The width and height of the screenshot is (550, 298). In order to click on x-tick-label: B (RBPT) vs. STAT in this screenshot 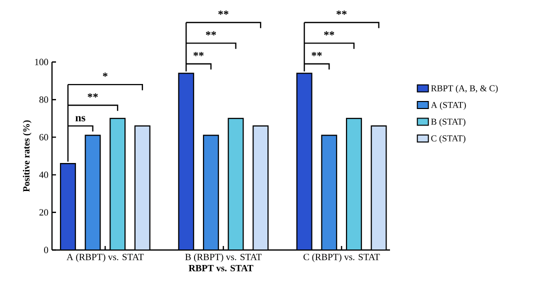, I will do `click(223, 258)`.